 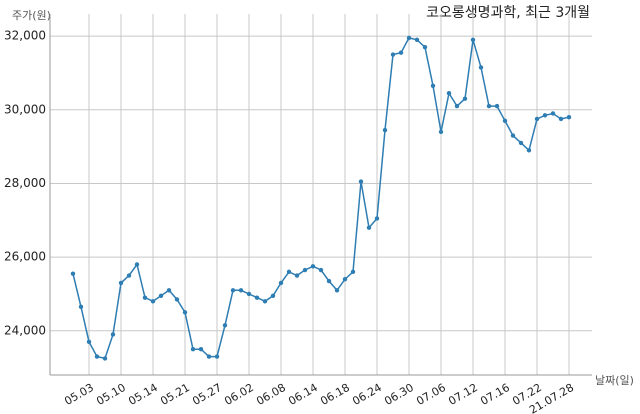 What do you see at coordinates (463, 394) in the screenshot?
I see `x-tick-label: 07.12` at bounding box center [463, 394].